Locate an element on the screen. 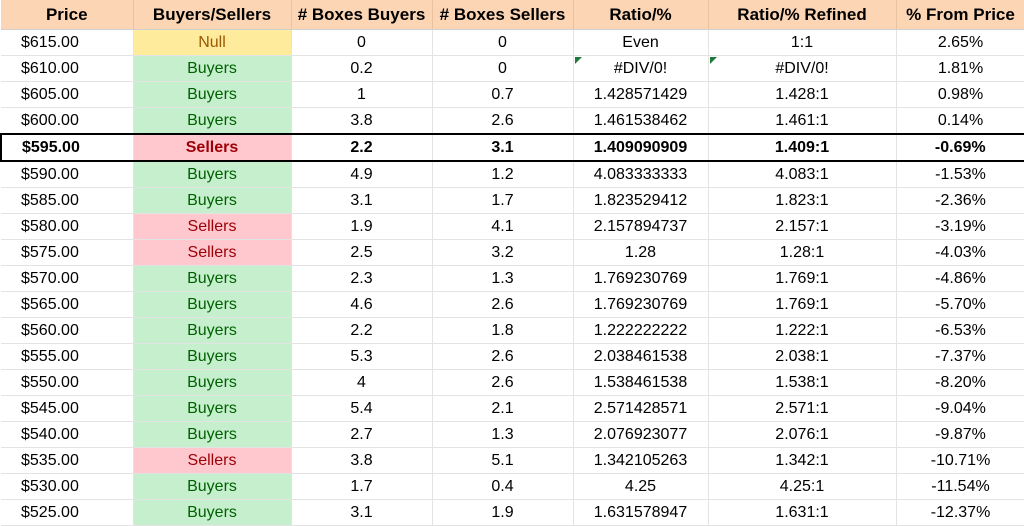  ratio-refined-cell: 1.631:1 is located at coordinates (802, 512).